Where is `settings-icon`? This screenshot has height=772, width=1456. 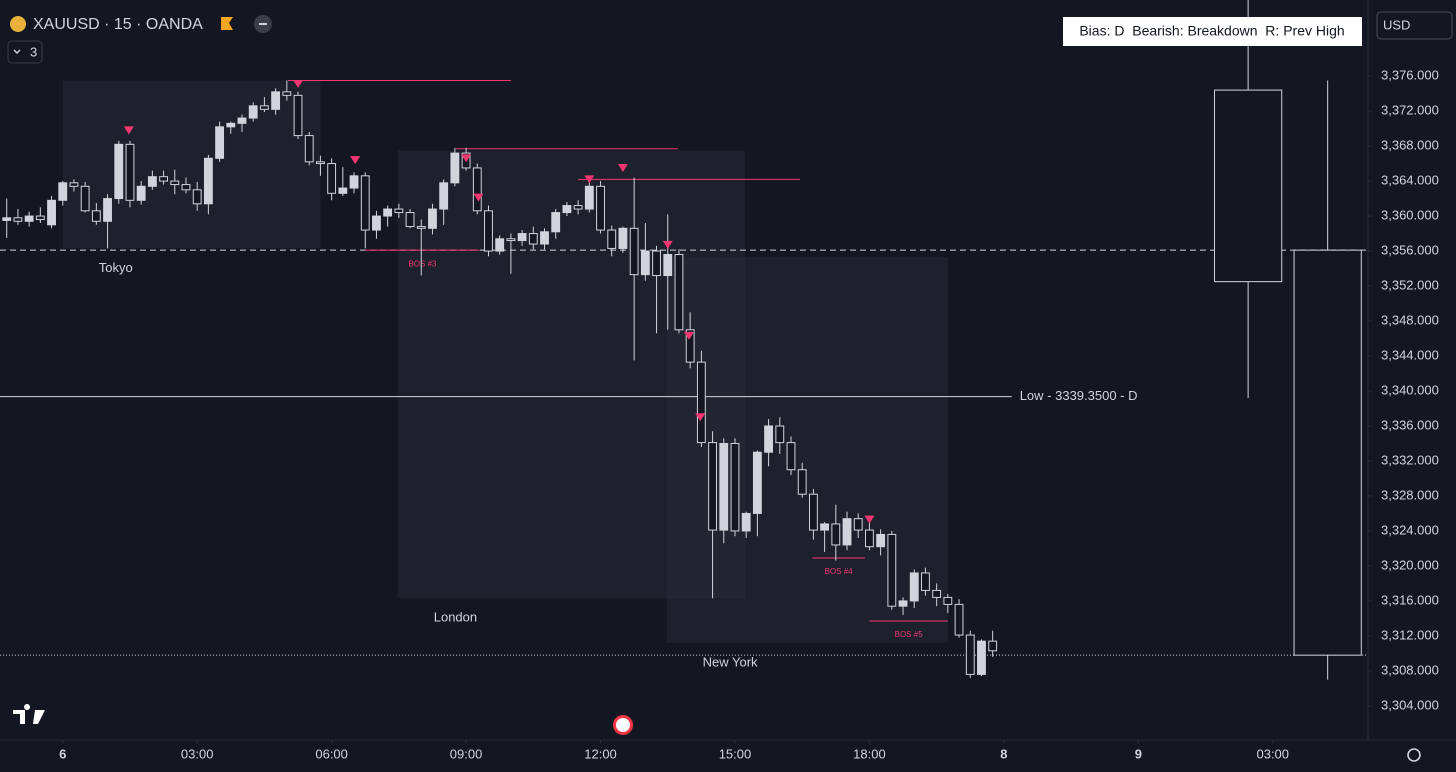
settings-icon is located at coordinates (1414, 755).